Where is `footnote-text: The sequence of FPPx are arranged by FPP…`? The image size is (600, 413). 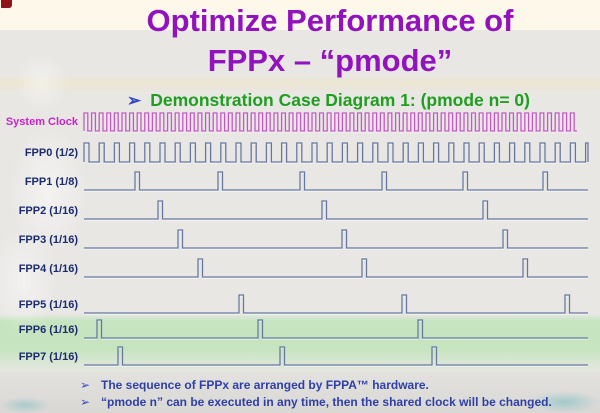 footnote-text: The sequence of FPPx are arranged by FPP… is located at coordinates (265, 385).